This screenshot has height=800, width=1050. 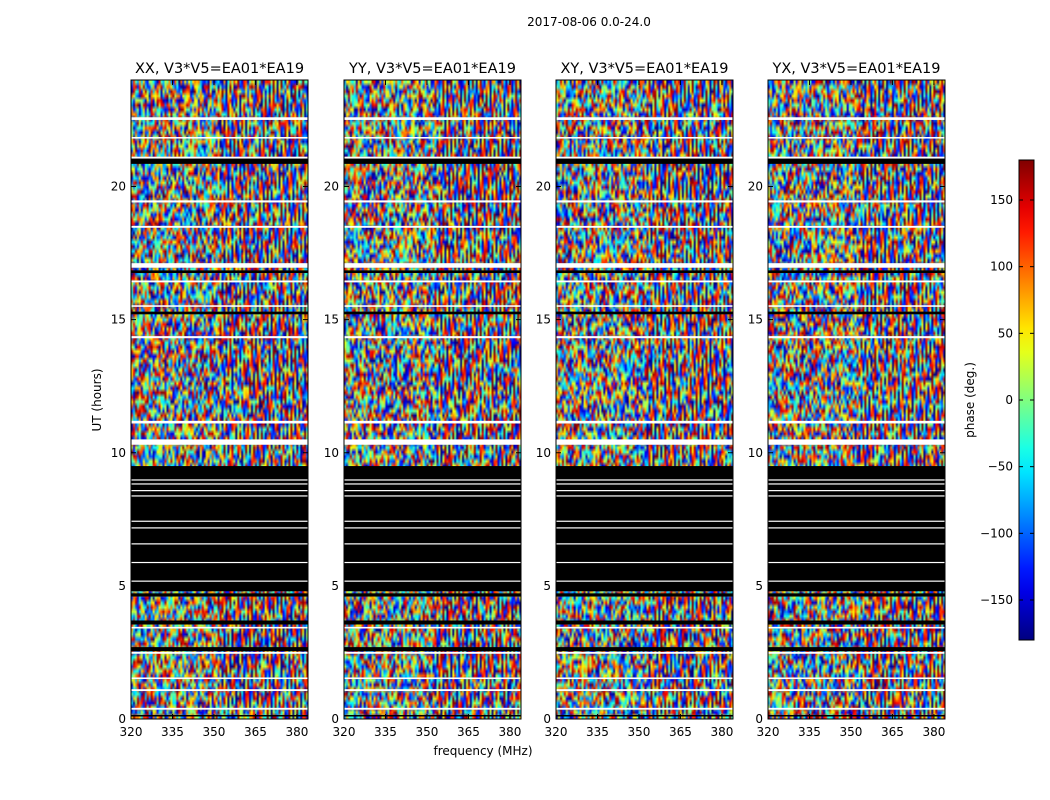 I want to click on colorbar-label: phase (deg.), so click(x=970, y=400).